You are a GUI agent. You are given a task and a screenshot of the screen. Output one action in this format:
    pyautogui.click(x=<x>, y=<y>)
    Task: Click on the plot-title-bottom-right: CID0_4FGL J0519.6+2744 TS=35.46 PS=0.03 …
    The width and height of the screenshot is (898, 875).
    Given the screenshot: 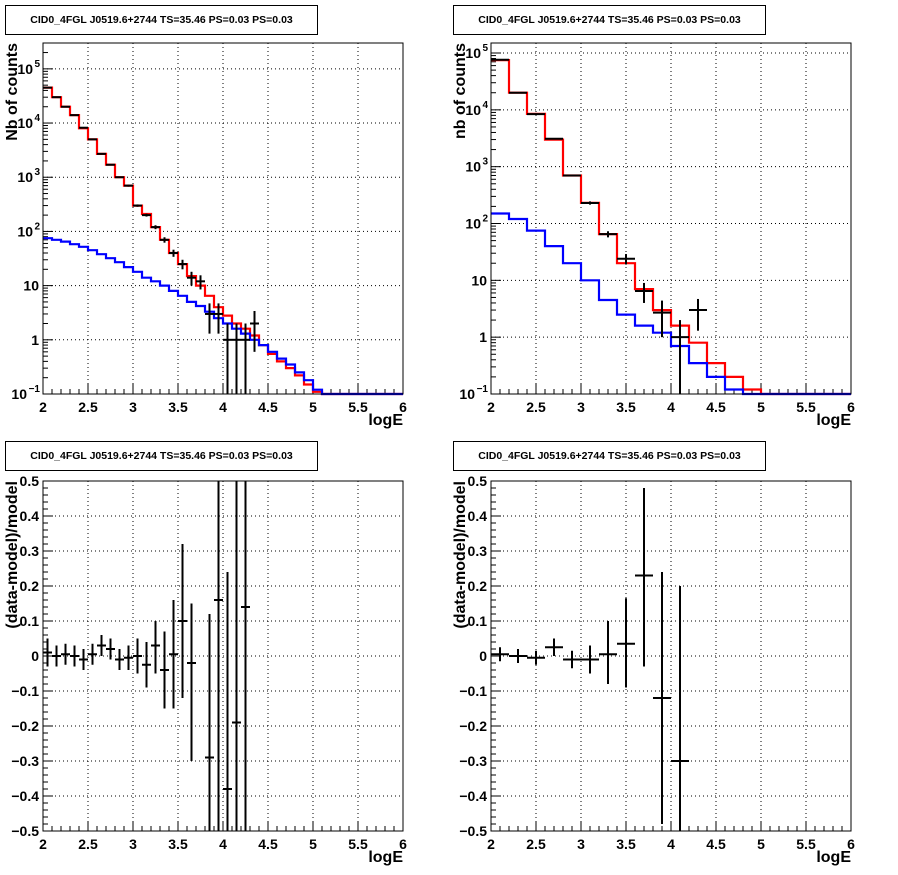 What is the action you would take?
    pyautogui.click(x=609, y=456)
    